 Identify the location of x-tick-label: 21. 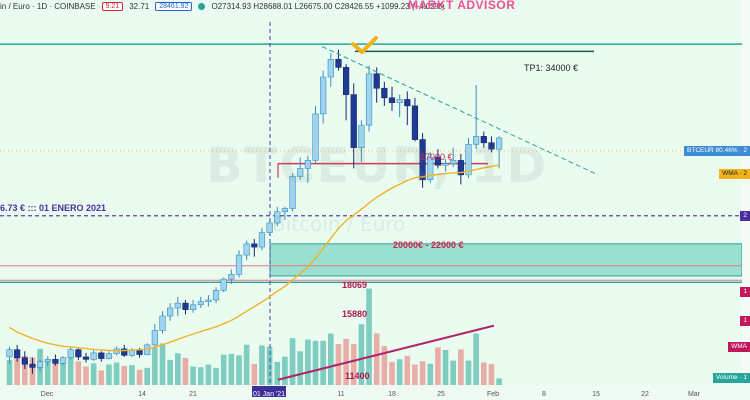
(193, 394).